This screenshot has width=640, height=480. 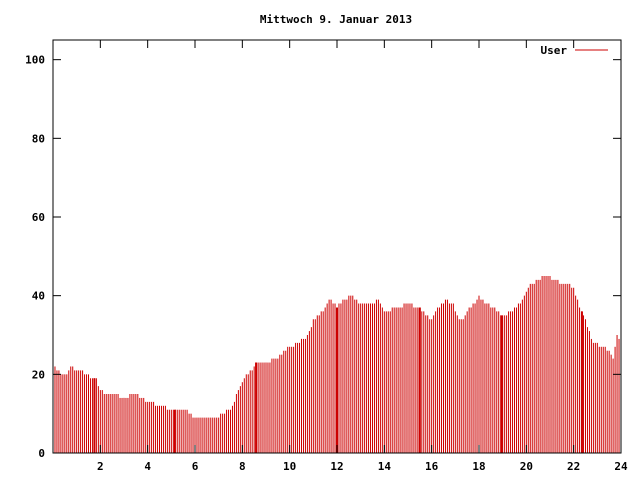 What do you see at coordinates (573, 466) in the screenshot?
I see `x-tick-label: 22` at bounding box center [573, 466].